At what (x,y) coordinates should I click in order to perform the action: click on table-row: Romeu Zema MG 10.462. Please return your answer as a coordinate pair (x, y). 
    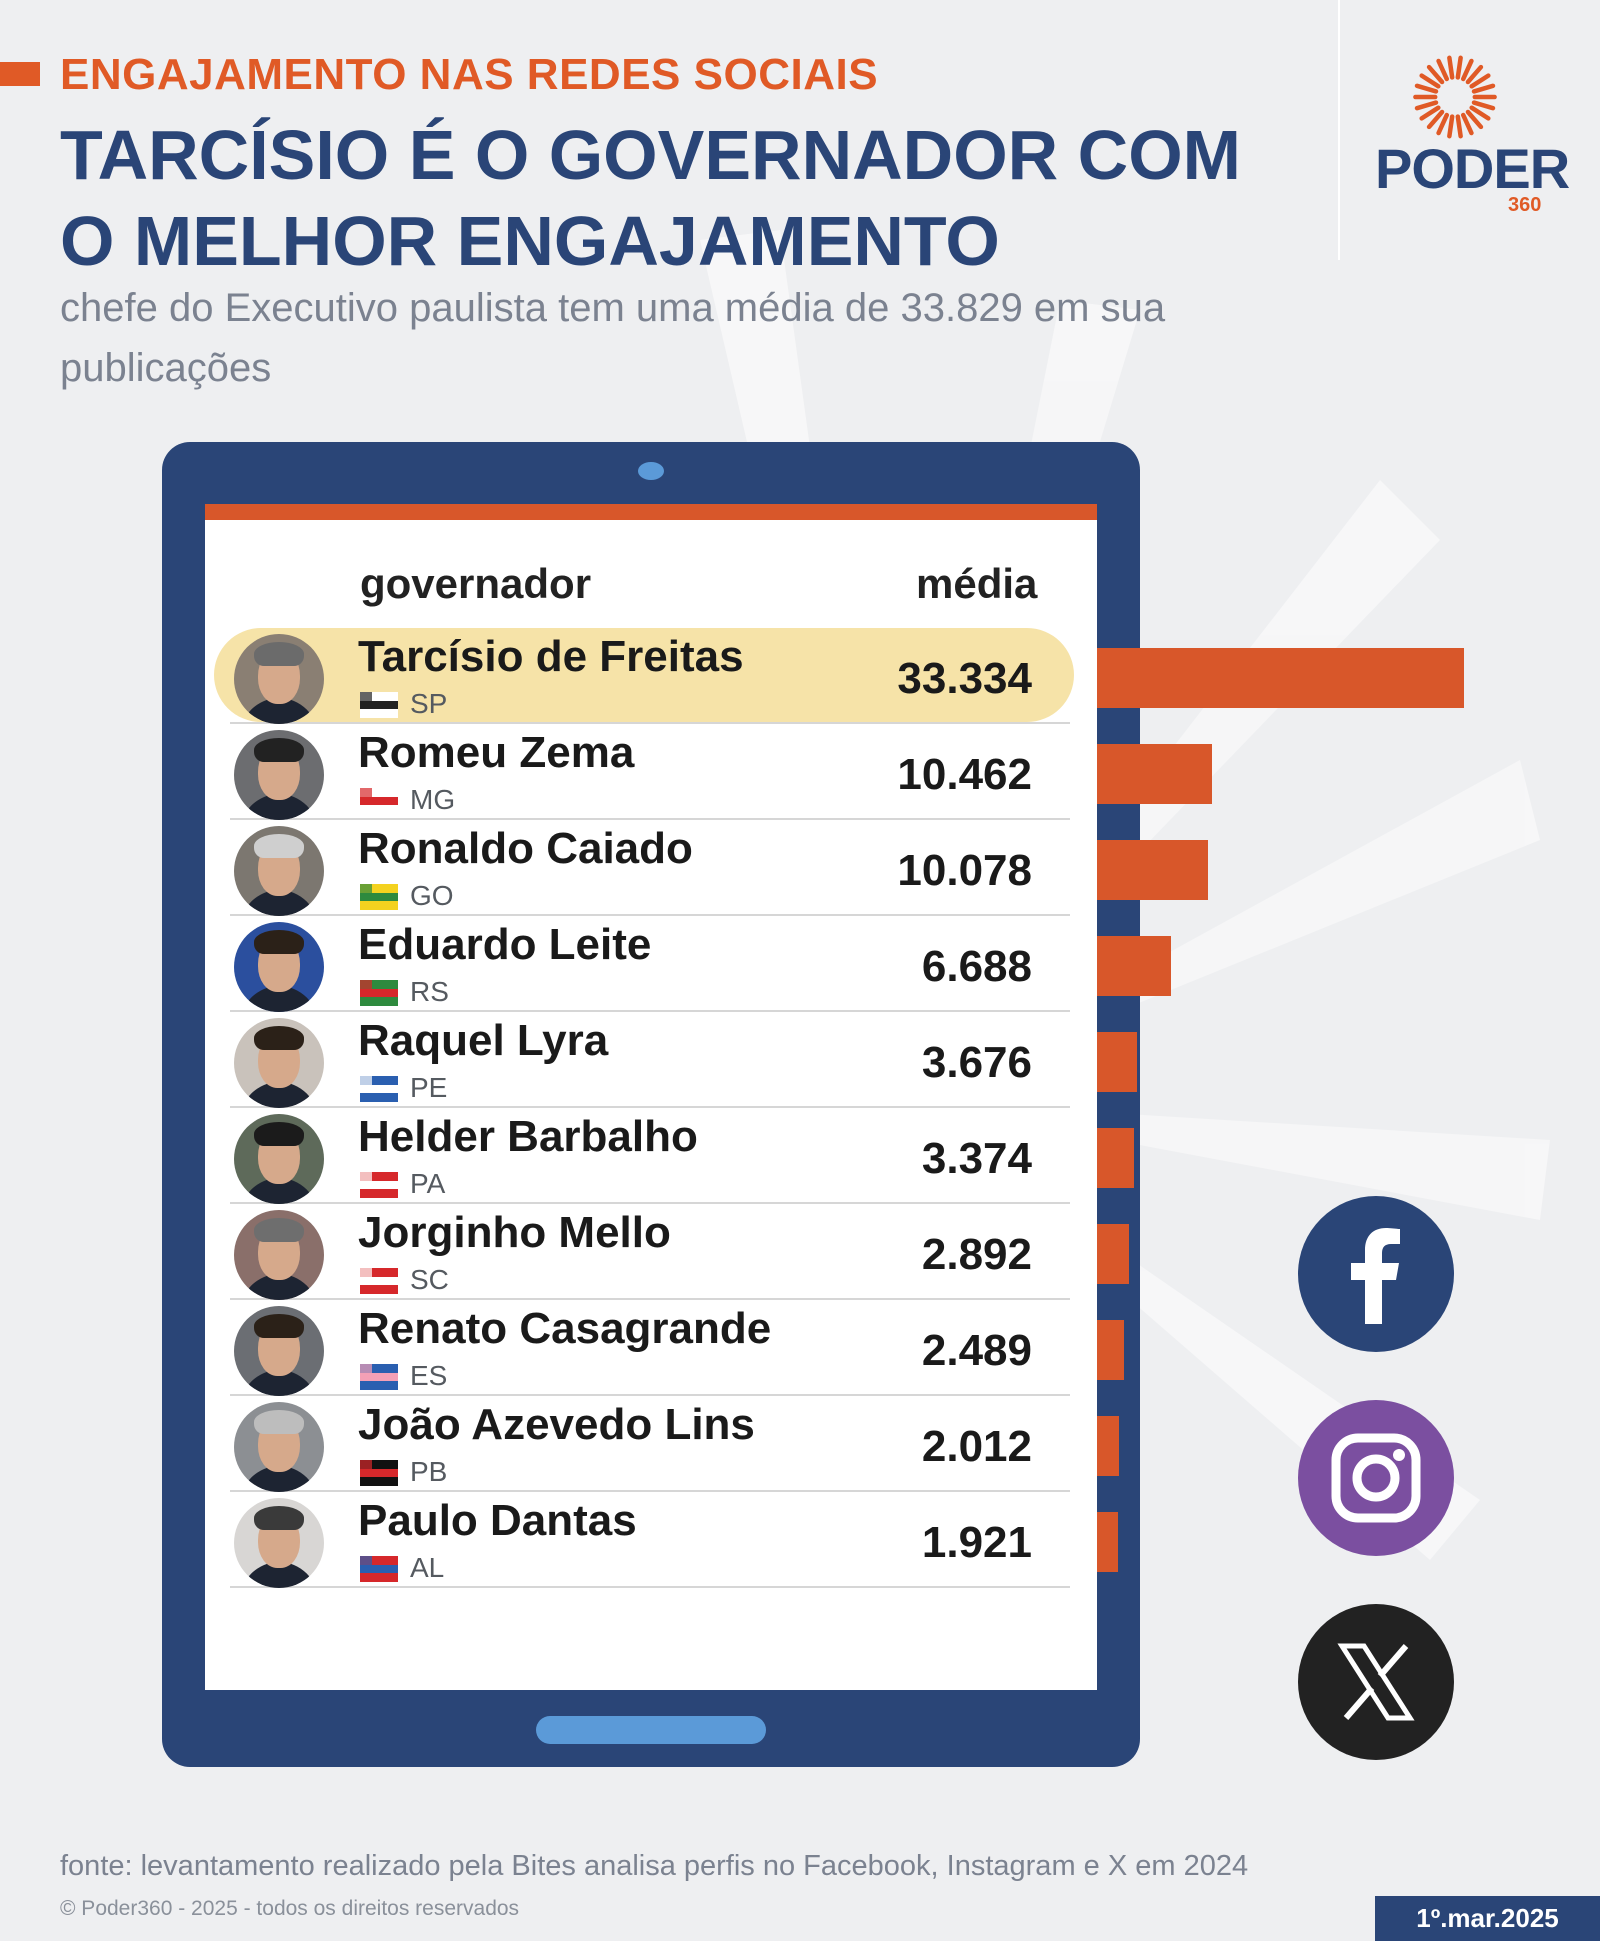
    Looking at the image, I should click on (650, 772).